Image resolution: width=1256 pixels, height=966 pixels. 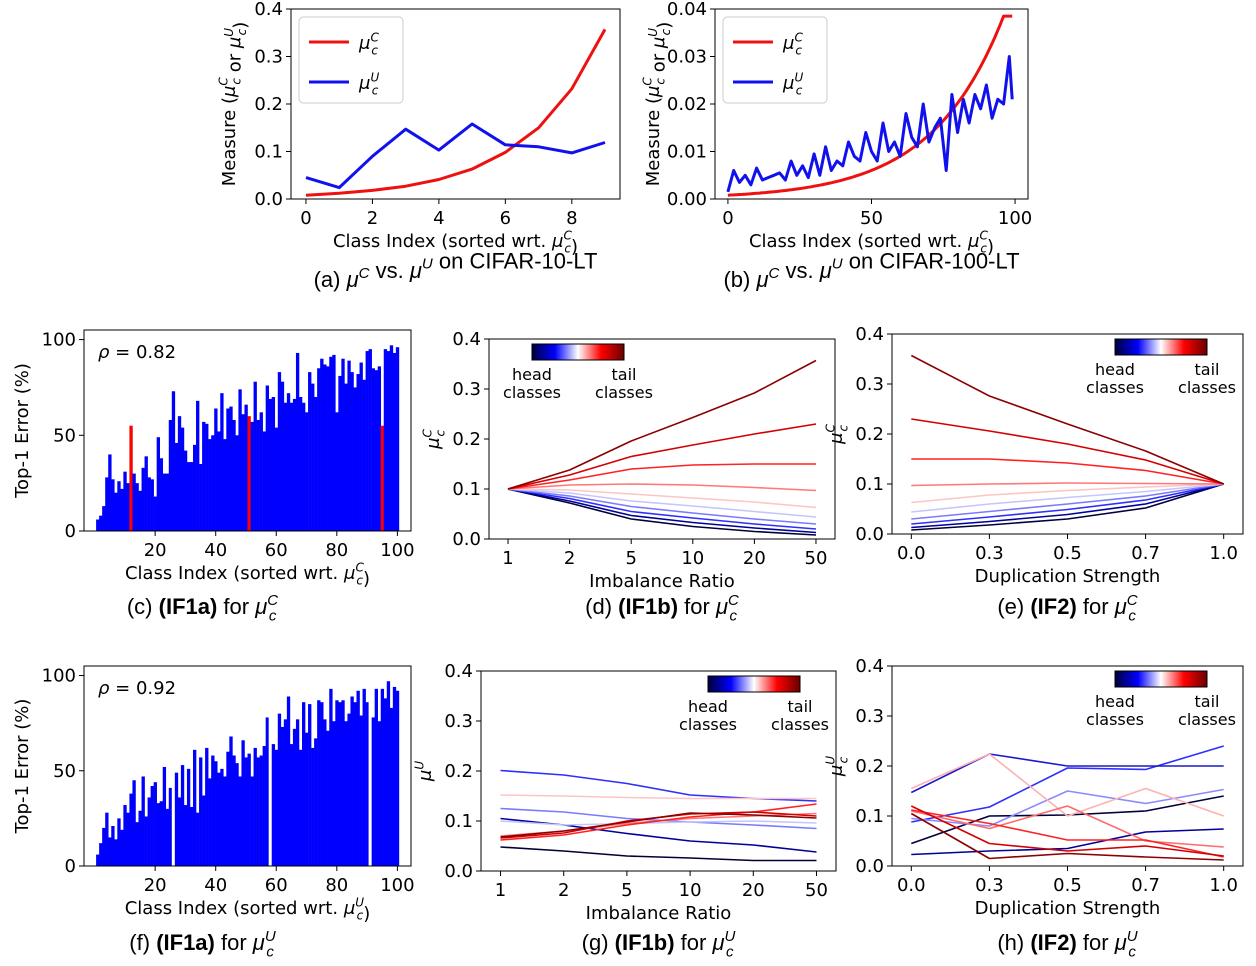 I want to click on caption-prefix: (c), so click(x=143, y=606).